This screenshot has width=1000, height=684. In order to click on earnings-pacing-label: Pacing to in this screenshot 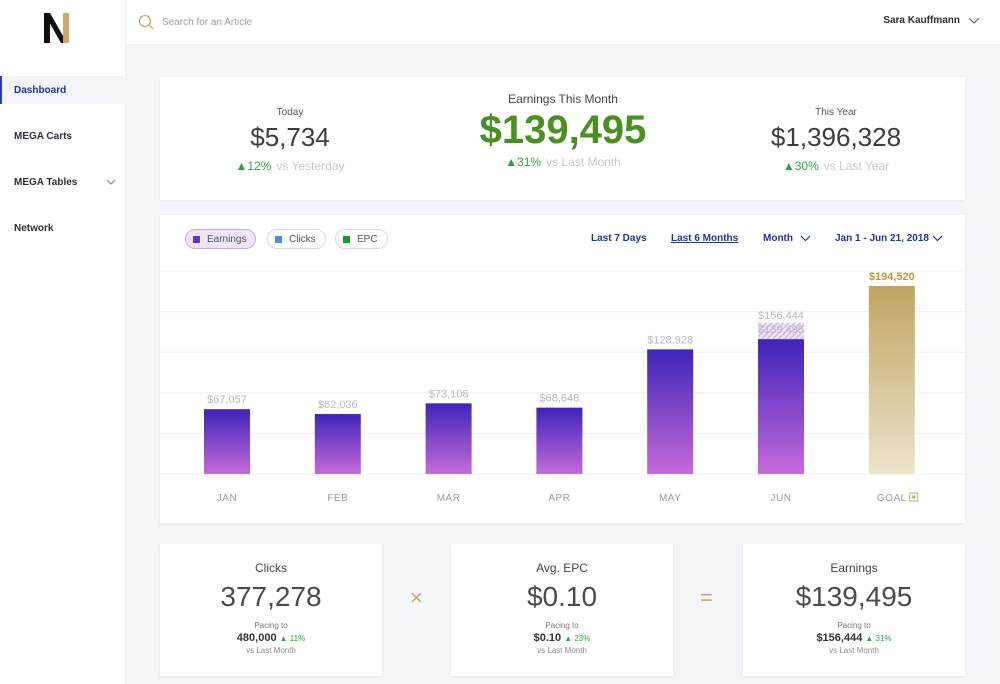, I will do `click(854, 625)`.